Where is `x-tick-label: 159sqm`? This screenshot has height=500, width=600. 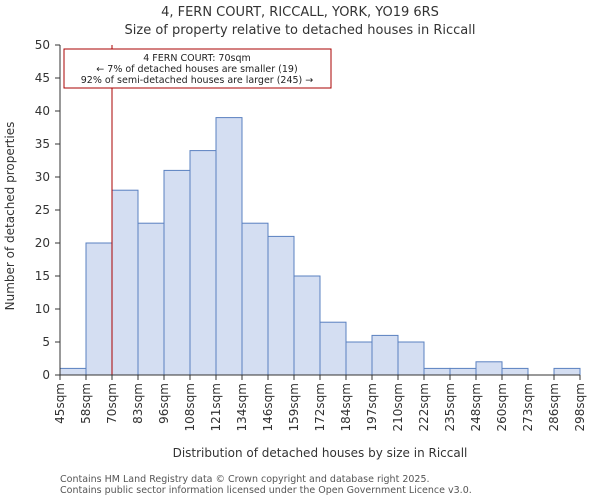 x-tick-label: 159sqm is located at coordinates (294, 407).